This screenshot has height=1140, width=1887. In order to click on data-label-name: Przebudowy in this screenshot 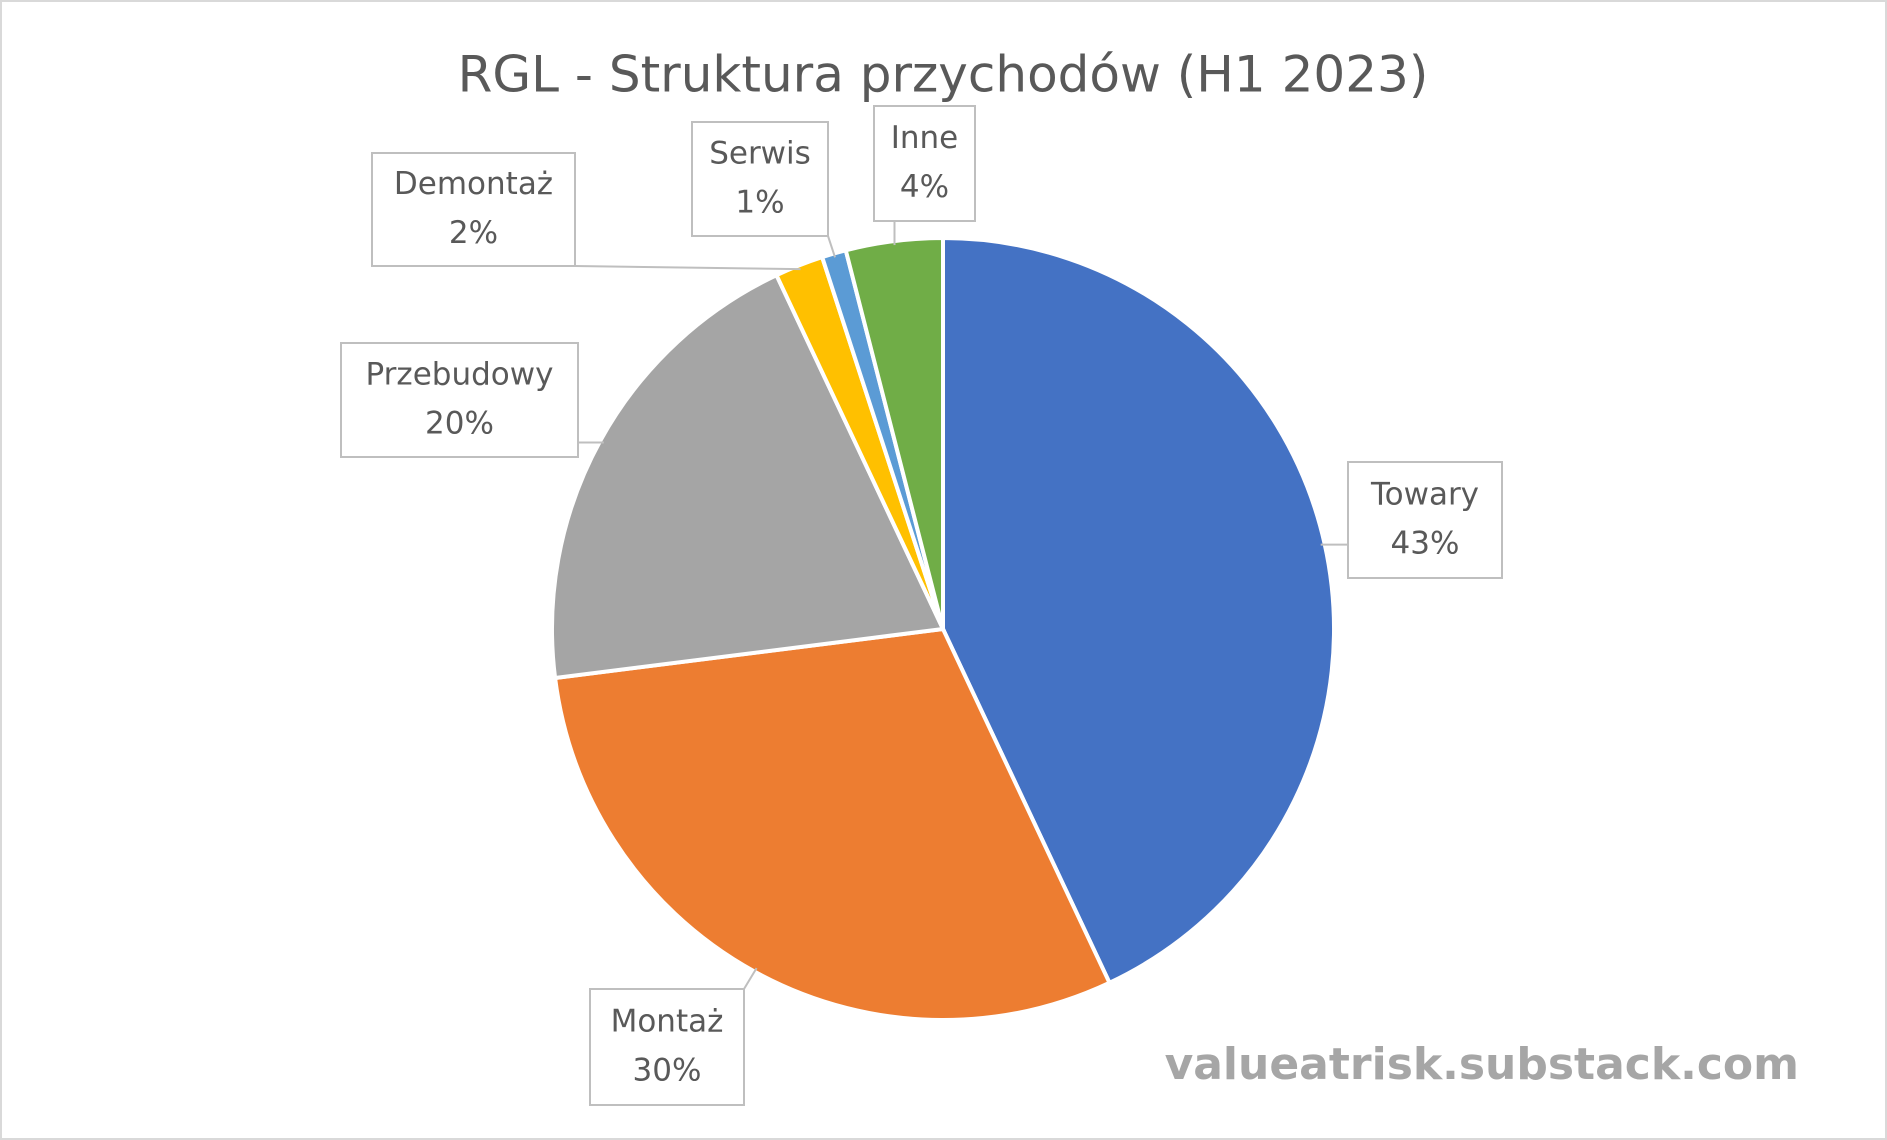, I will do `click(460, 375)`.